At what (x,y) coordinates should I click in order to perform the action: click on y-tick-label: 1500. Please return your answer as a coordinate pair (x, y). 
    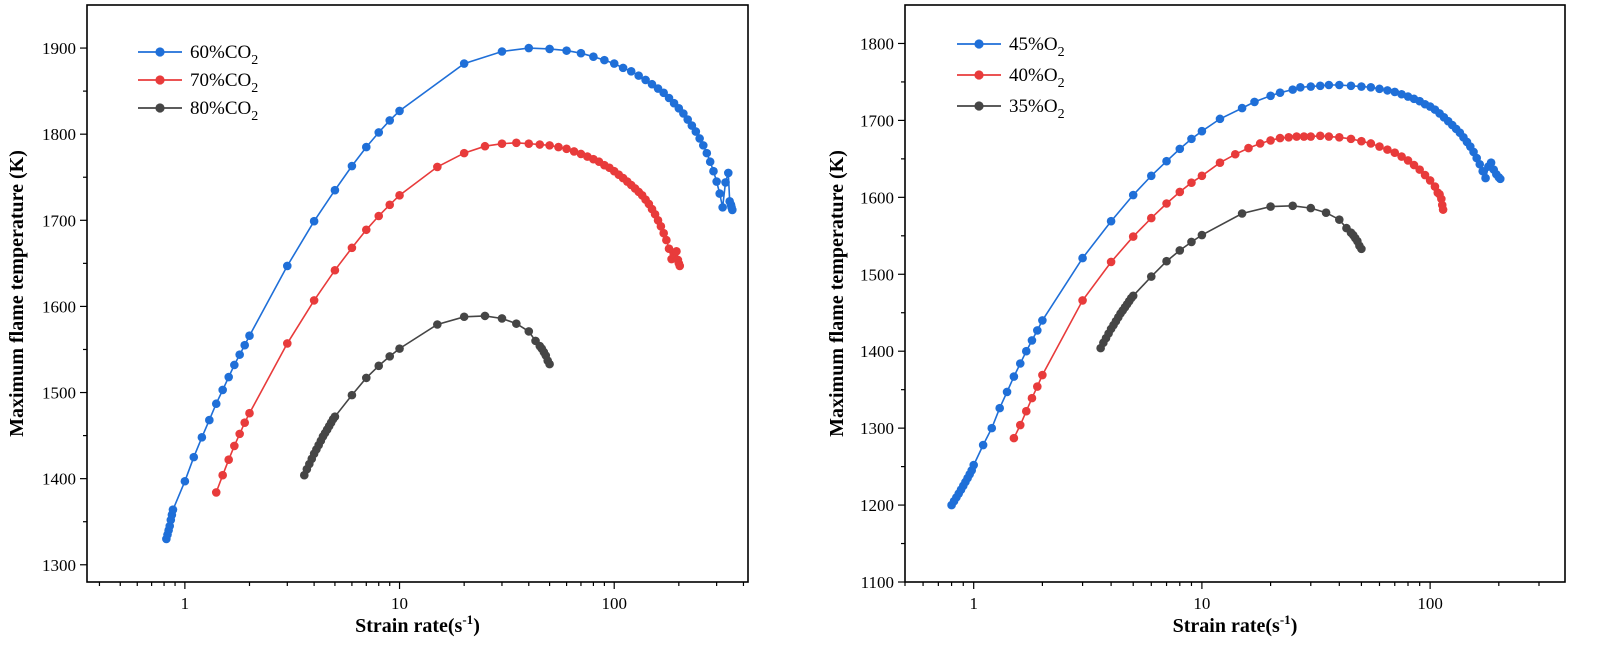
    Looking at the image, I should click on (59, 393).